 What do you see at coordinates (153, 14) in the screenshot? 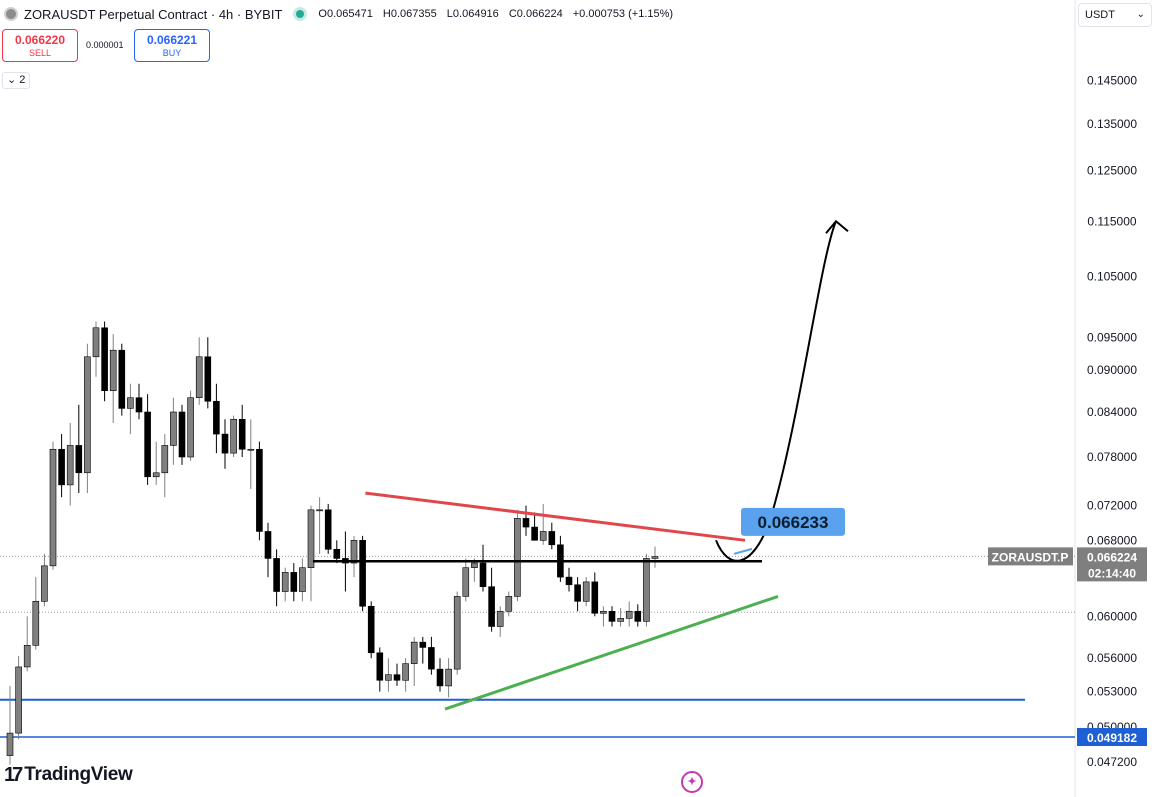
I see `symbol-title: ZORAUSDT Perpetual Contract · 4h · BYBIT` at bounding box center [153, 14].